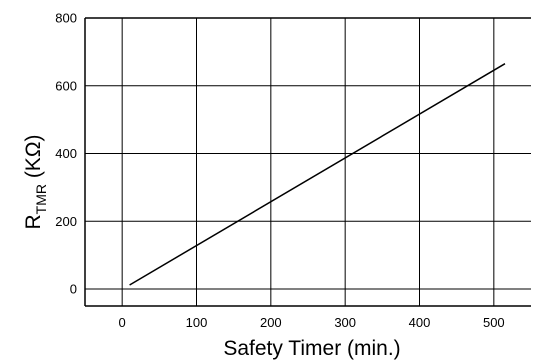 This screenshot has height=360, width=534. Describe the element at coordinates (197, 322) in the screenshot. I see `x-tick-label: 100` at that location.